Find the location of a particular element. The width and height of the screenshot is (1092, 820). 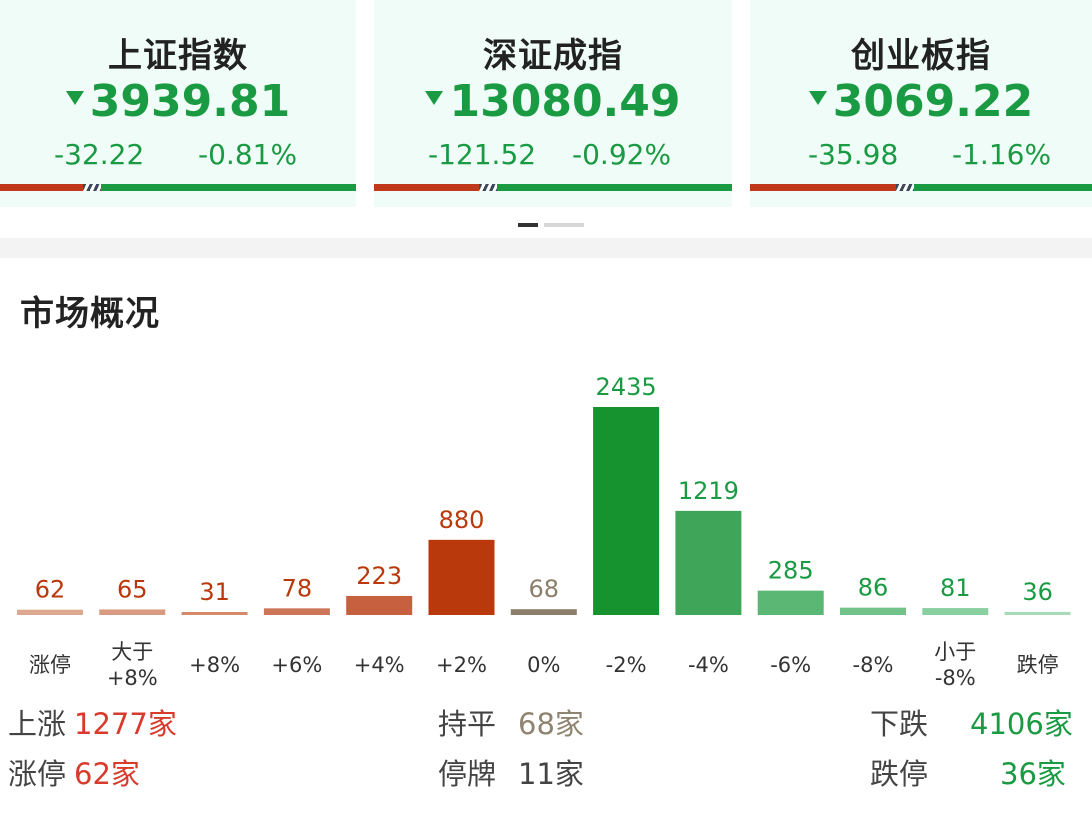

bar-value-label: 62 is located at coordinates (50, 590).